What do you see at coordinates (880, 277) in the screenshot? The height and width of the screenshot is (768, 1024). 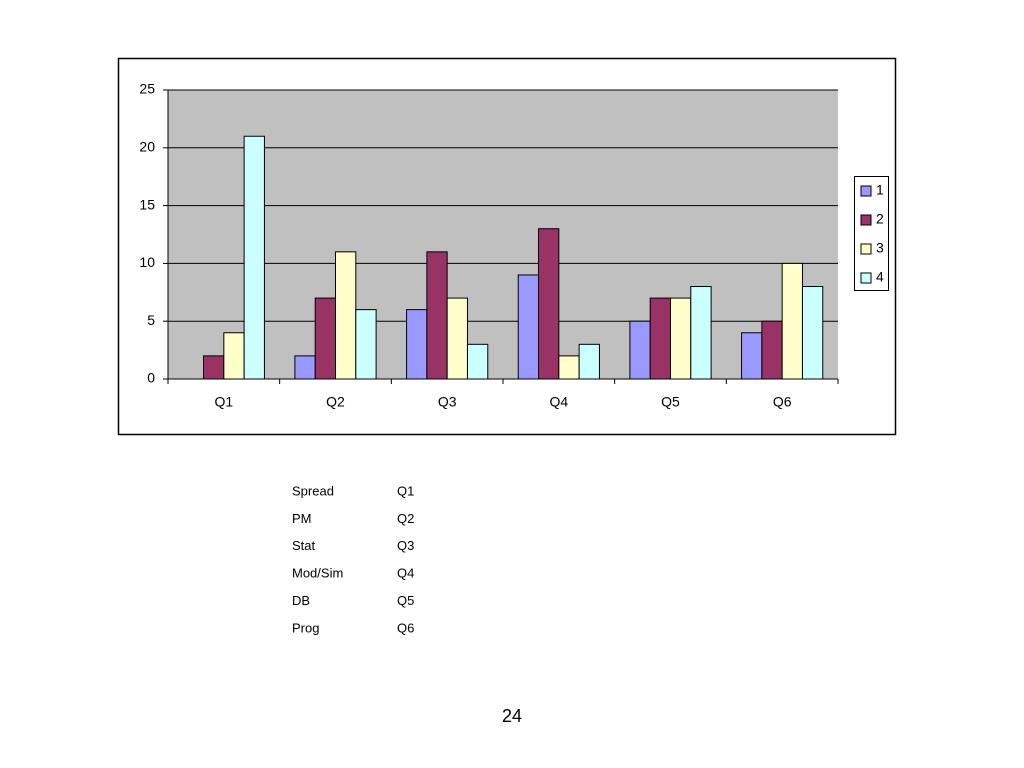 I see `legend-label: 4` at bounding box center [880, 277].